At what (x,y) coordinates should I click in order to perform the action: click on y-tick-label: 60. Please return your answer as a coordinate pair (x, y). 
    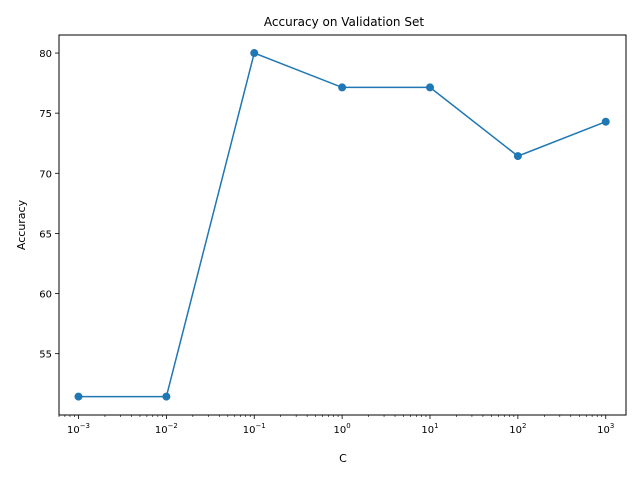
    Looking at the image, I should click on (45, 295).